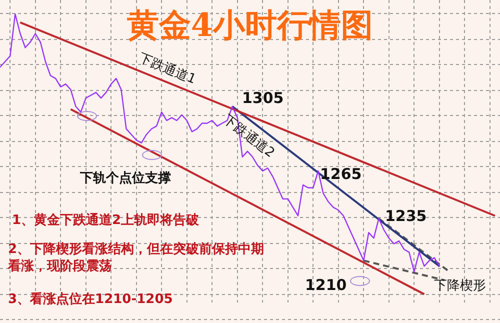 The width and height of the screenshot is (500, 323). Describe the element at coordinates (250, 25) in the screenshot. I see `chart-title: 黄金4小时行情图` at that location.